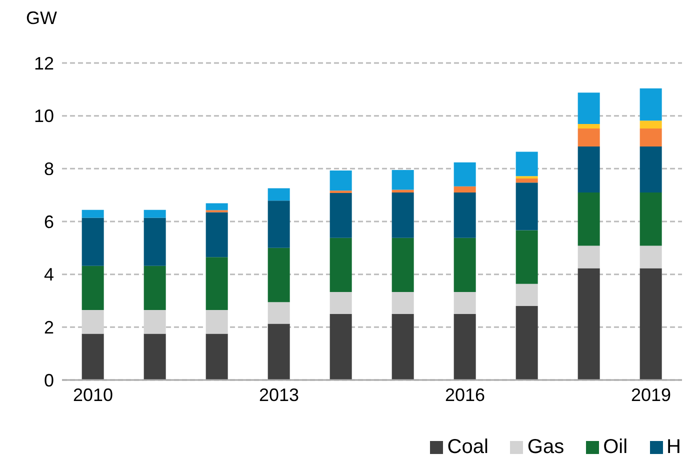 Image resolution: width=687 pixels, height=465 pixels. What do you see at coordinates (279, 394) in the screenshot?
I see `x-tick-label: 2013` at bounding box center [279, 394].